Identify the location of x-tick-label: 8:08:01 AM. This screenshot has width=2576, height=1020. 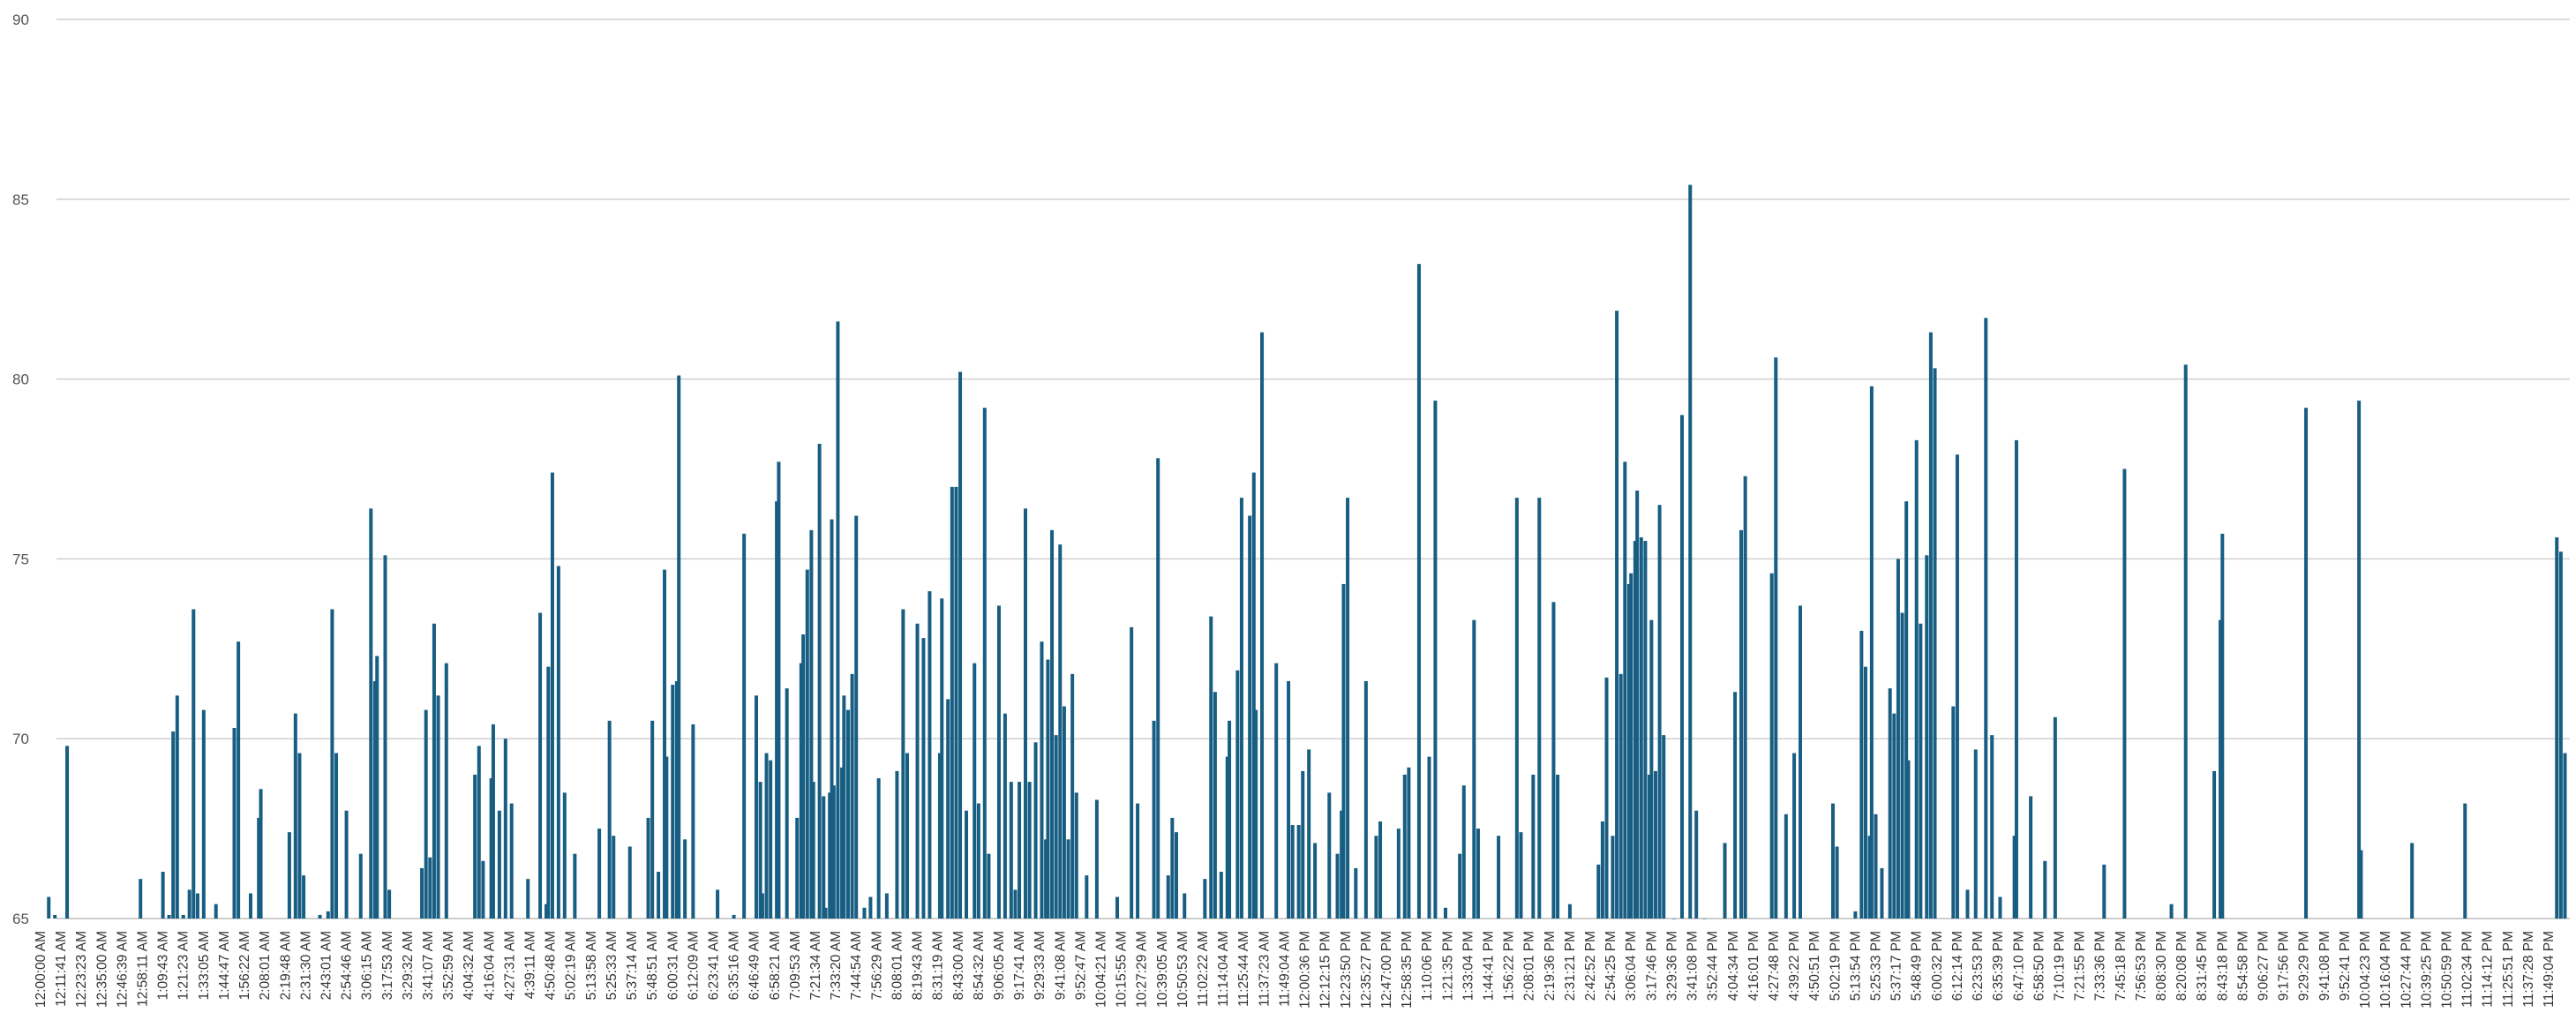
(897, 965).